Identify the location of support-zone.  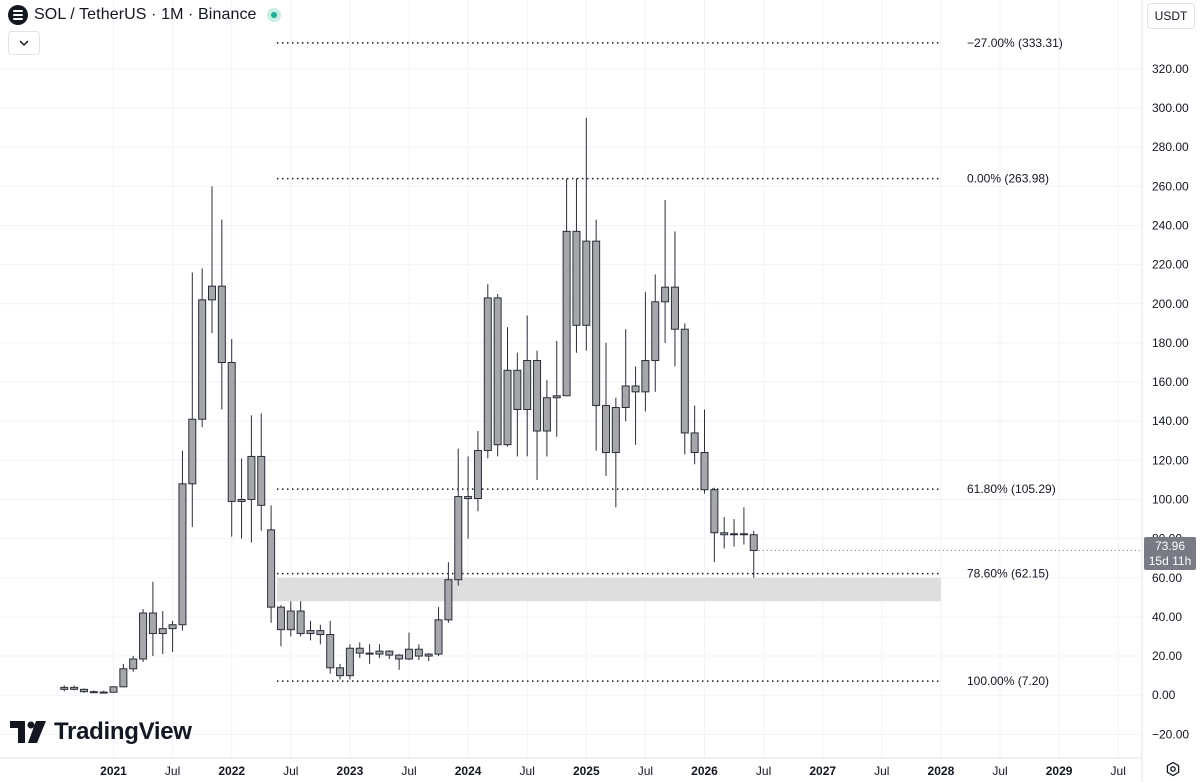
(608, 589).